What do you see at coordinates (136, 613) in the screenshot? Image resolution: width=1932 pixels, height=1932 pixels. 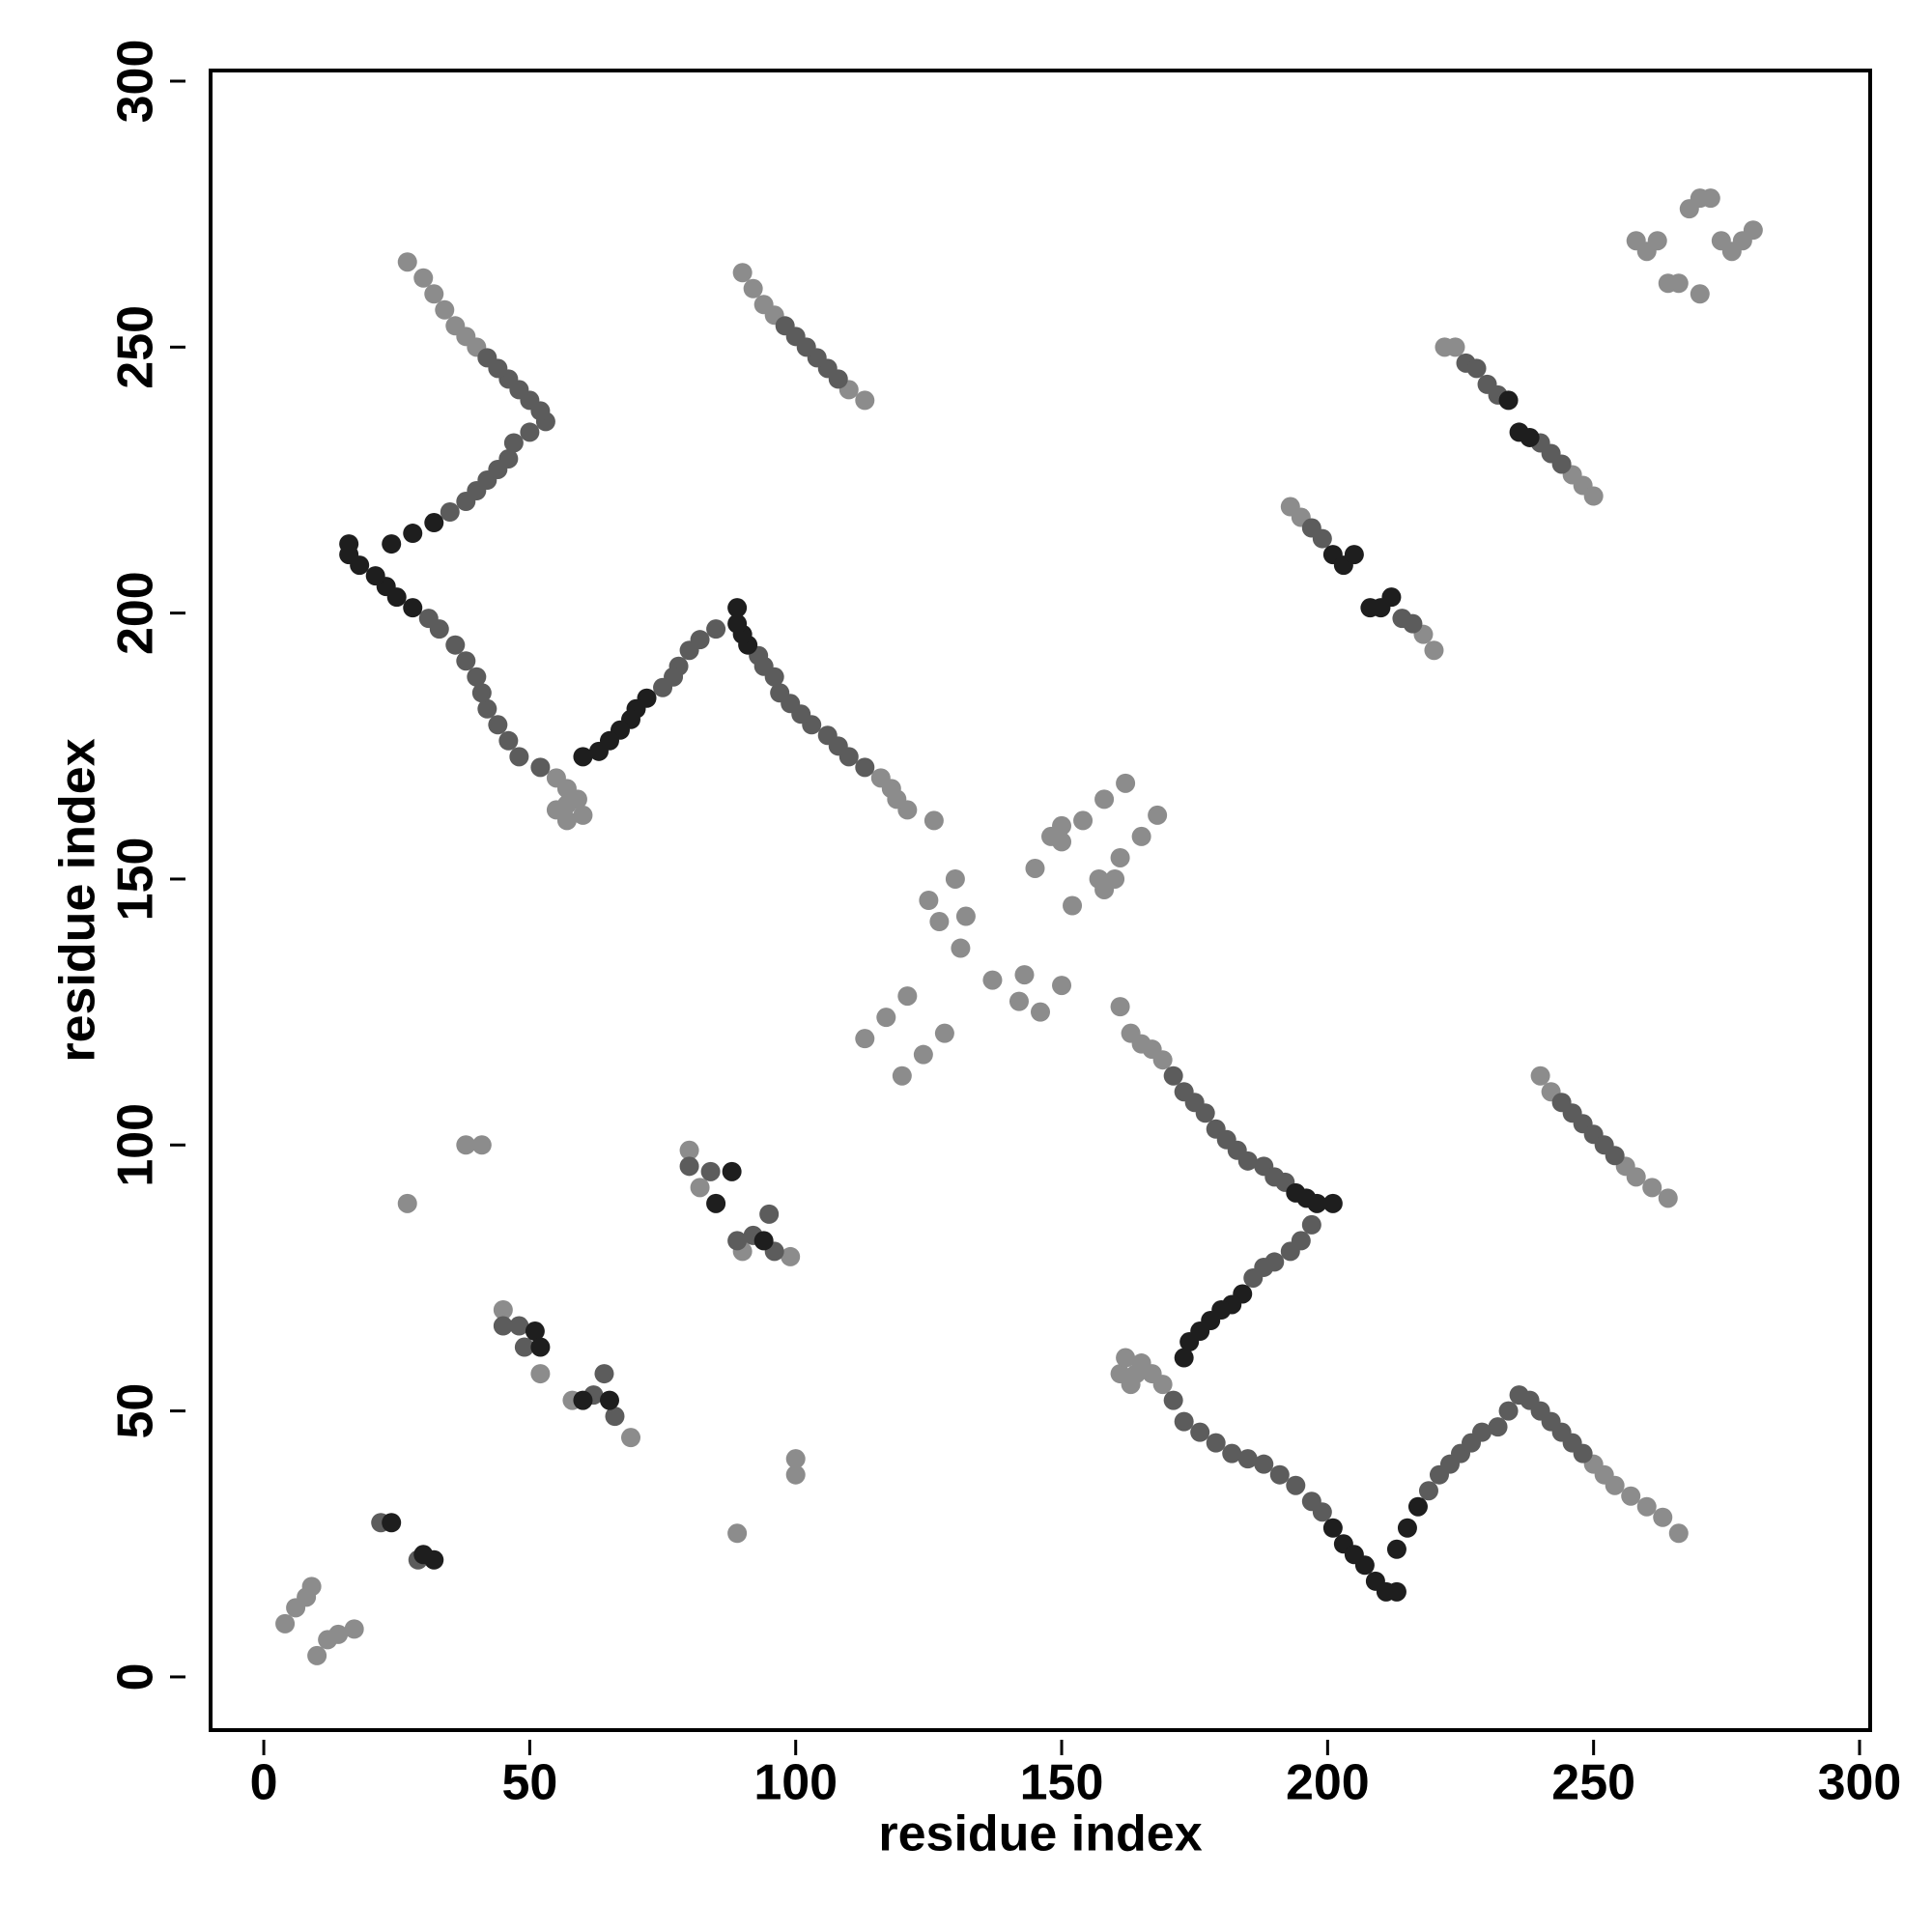 I see `y-tick-label: 200` at bounding box center [136, 613].